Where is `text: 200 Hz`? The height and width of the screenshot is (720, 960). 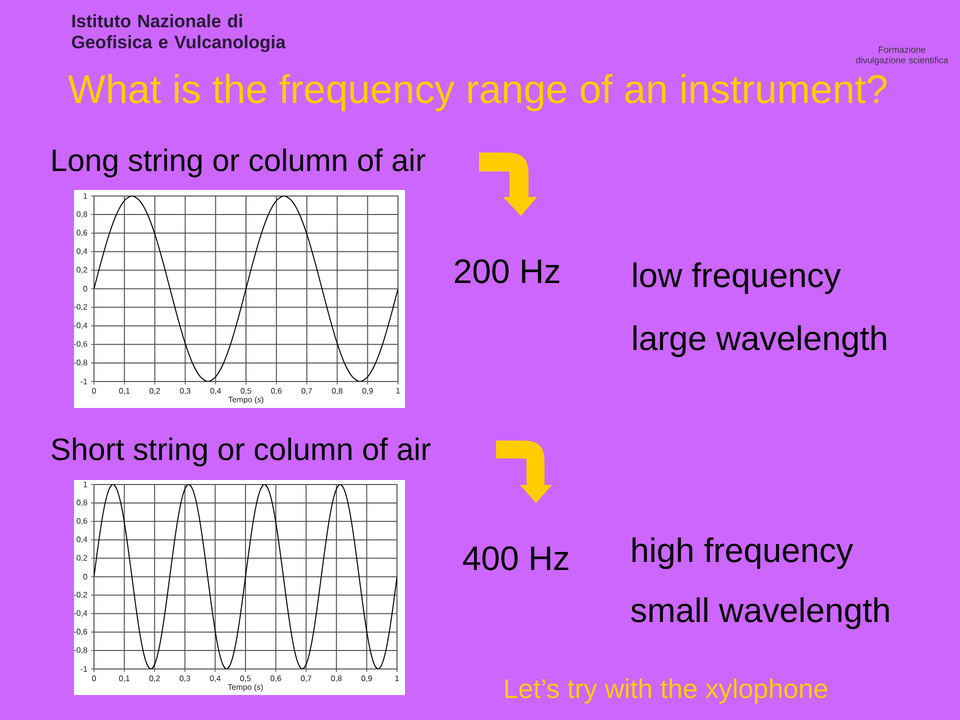 text: 200 Hz is located at coordinates (507, 271).